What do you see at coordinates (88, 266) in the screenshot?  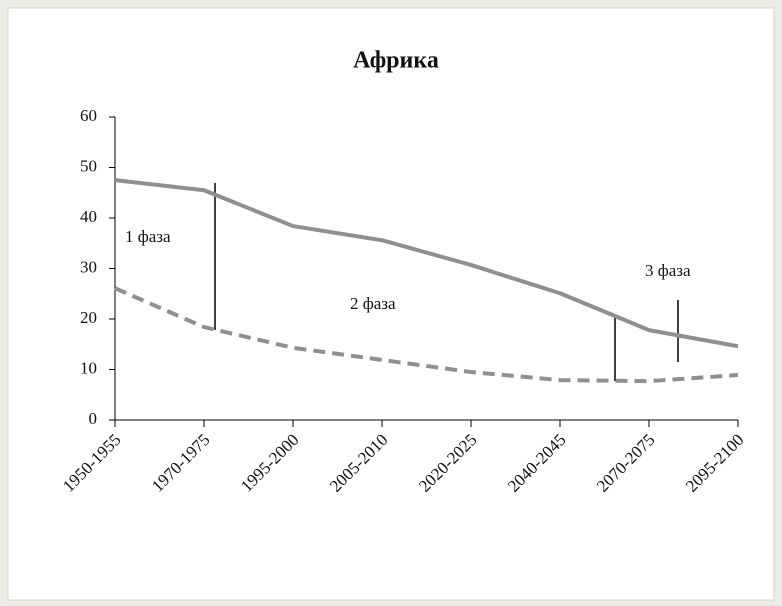 I see `y-tick-label: 30` at bounding box center [88, 266].